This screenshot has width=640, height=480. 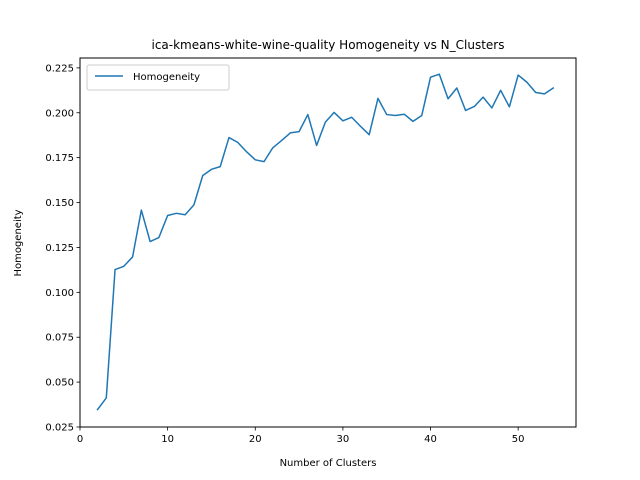 I want to click on y-tick-label: 0.050, so click(x=59, y=383).